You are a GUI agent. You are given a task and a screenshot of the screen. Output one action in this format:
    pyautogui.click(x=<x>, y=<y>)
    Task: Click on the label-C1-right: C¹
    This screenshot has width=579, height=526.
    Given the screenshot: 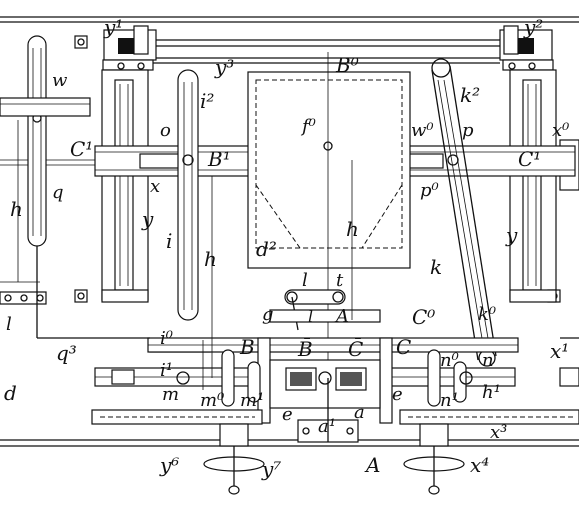 What is the action you would take?
    pyautogui.click(x=529, y=159)
    